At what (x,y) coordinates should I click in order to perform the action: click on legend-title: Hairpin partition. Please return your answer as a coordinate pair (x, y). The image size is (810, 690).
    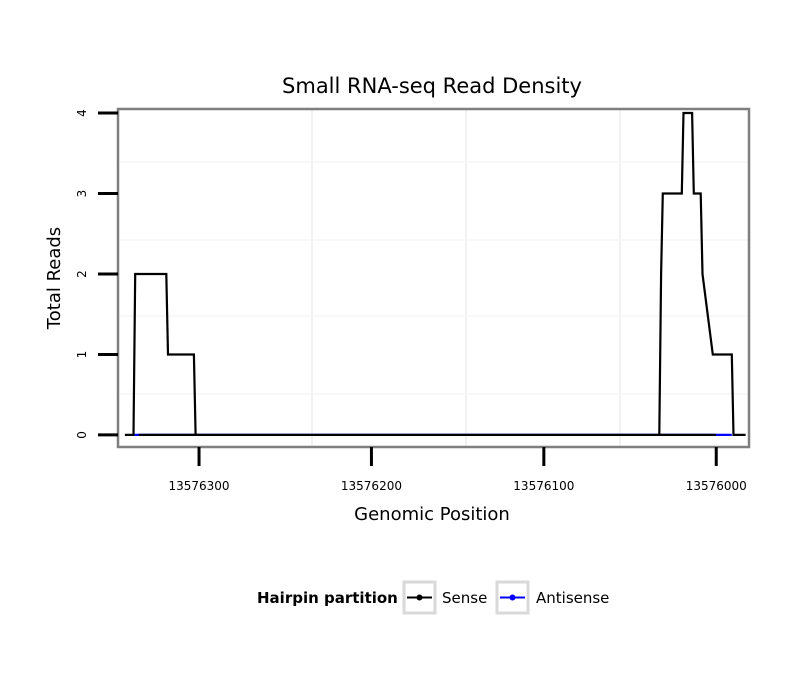
    Looking at the image, I should click on (327, 598).